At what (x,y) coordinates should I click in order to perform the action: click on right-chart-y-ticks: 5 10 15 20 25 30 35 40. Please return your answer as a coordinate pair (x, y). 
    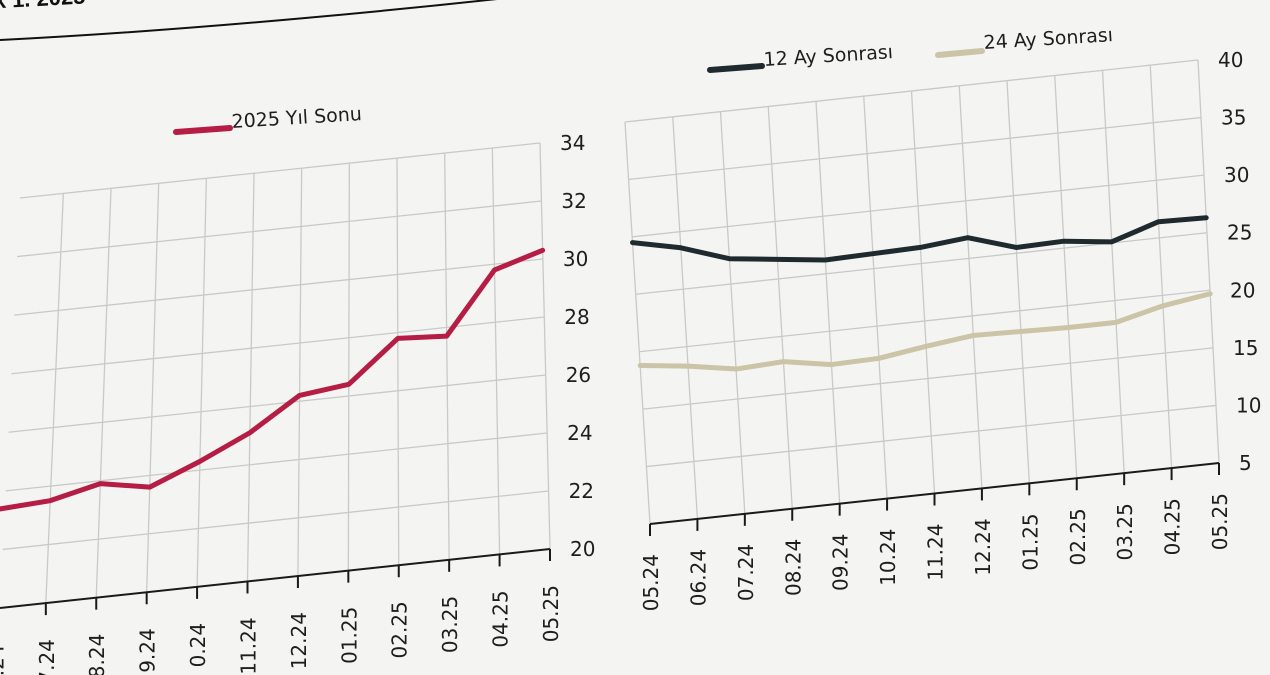
    Looking at the image, I should click on (1239, 261).